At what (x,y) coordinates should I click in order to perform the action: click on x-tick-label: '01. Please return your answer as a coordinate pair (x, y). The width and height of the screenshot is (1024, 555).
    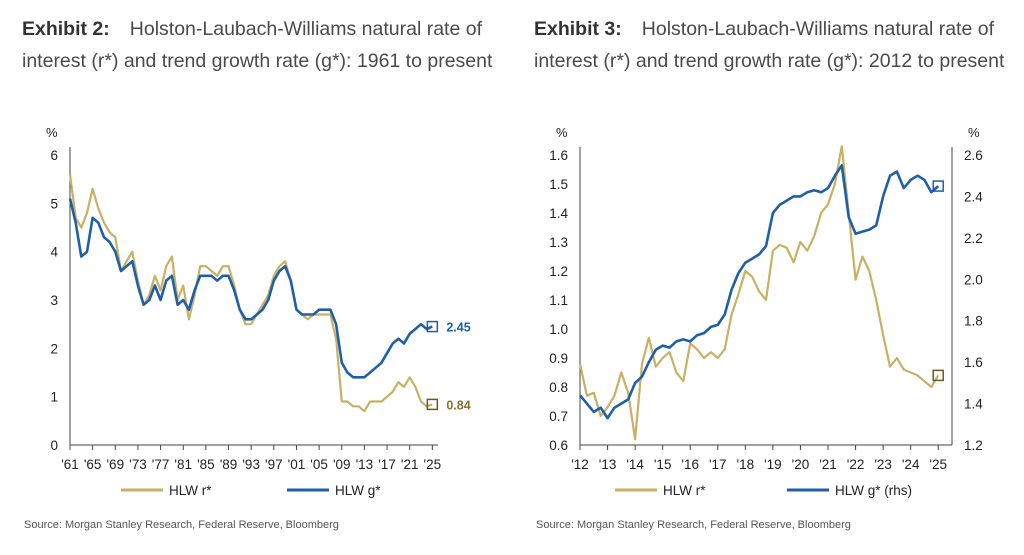
    Looking at the image, I should click on (297, 464).